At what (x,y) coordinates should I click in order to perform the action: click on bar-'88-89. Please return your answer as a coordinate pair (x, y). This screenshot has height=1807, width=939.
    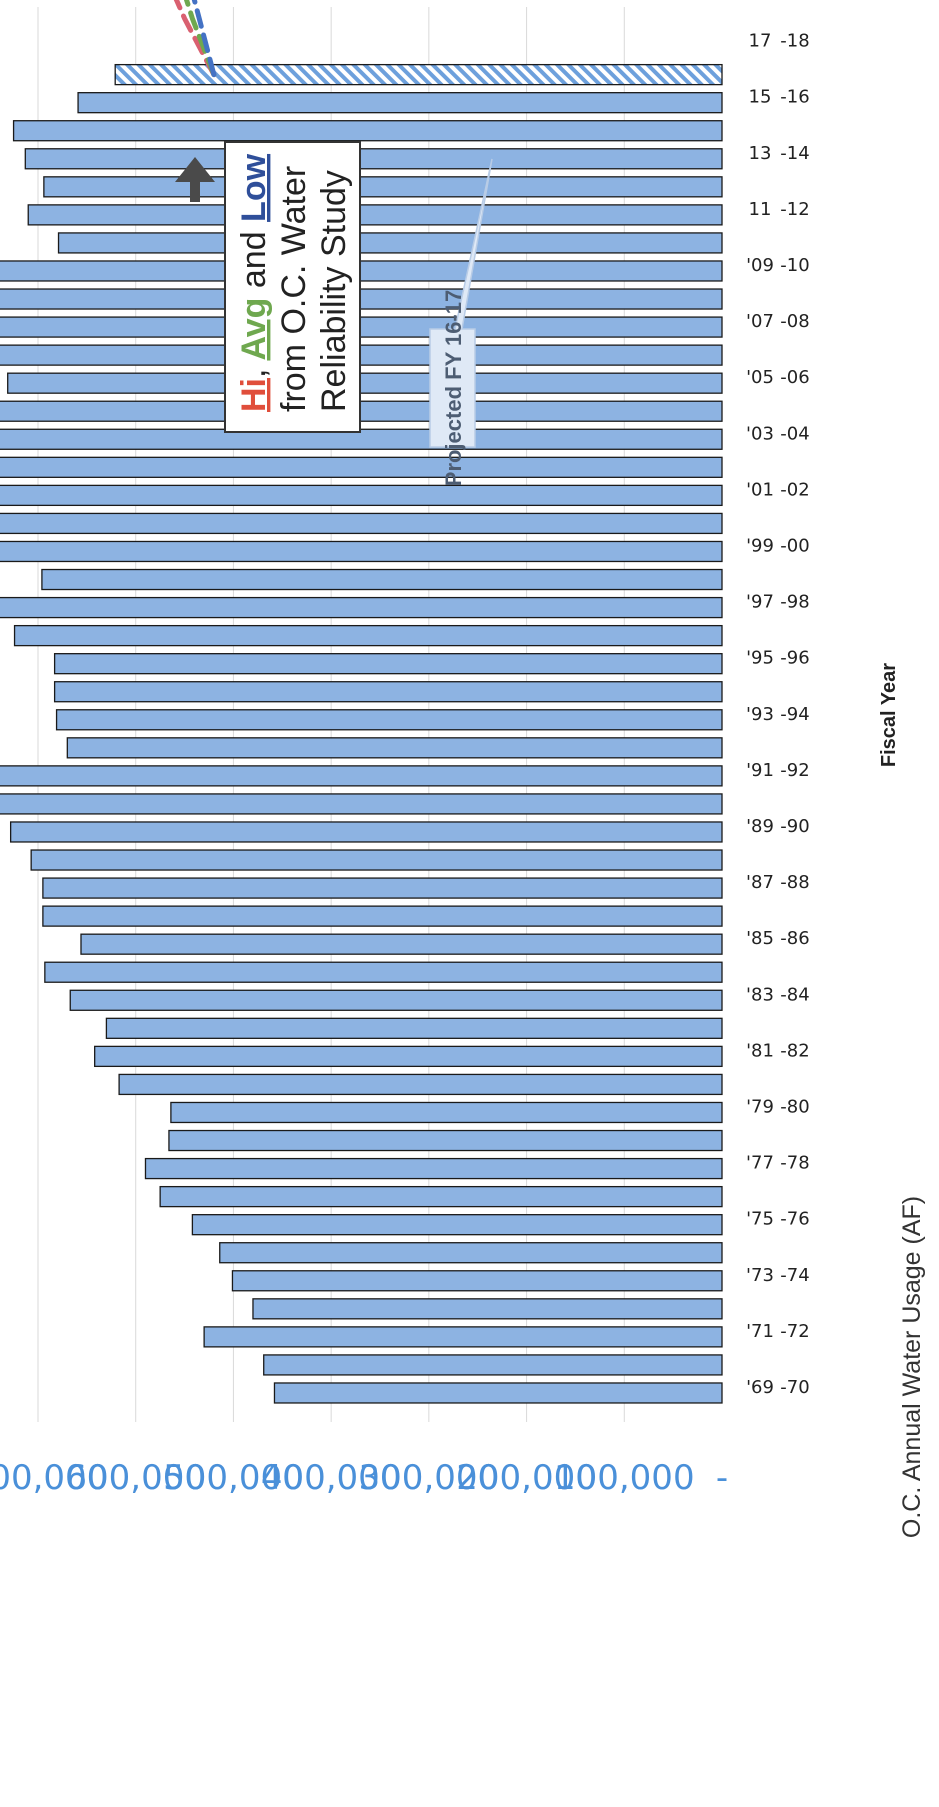
    Looking at the image, I should click on (376, 860).